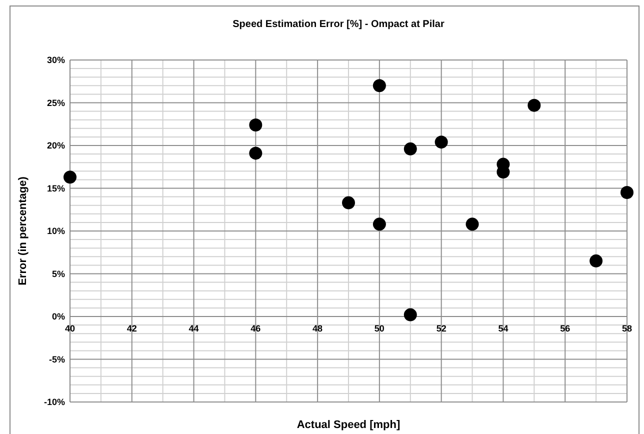 This screenshot has width=644, height=434. What do you see at coordinates (338, 24) in the screenshot?
I see `chart-title: Speed Estimation Error [%] - Ompact at Pilar` at bounding box center [338, 24].